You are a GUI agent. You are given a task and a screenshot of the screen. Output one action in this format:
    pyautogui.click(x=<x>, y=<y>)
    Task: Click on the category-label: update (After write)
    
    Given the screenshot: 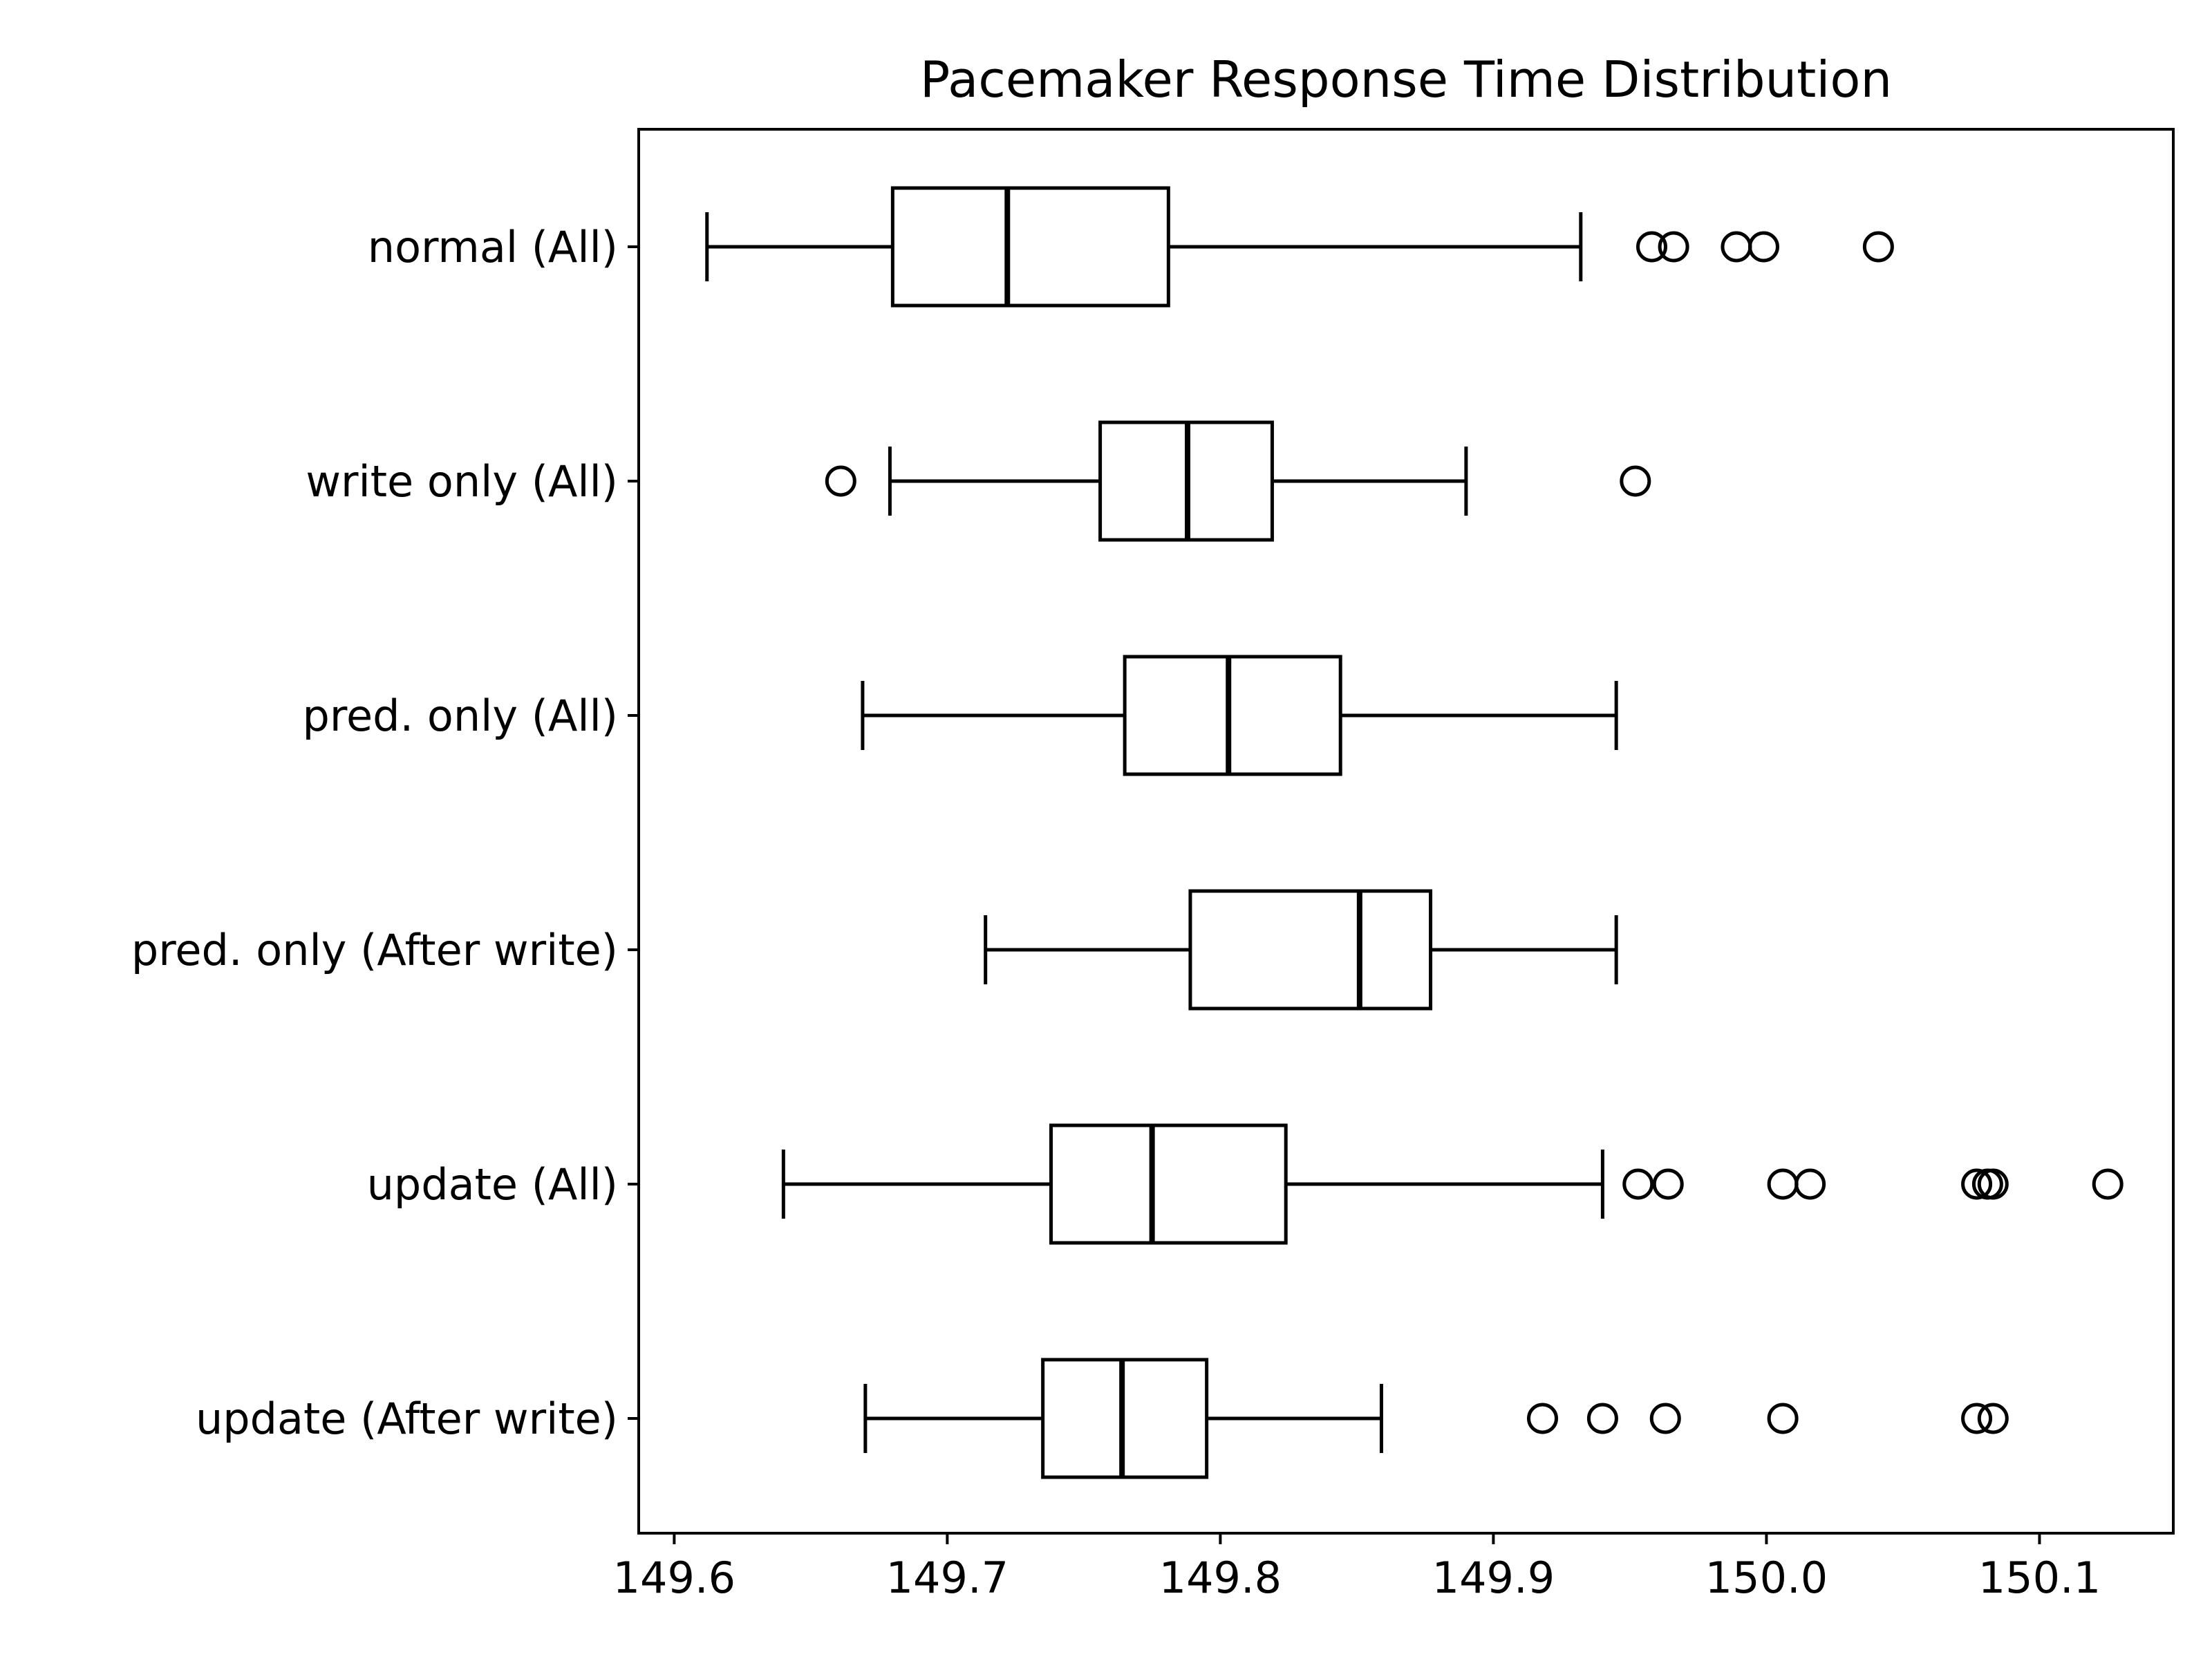 What is the action you would take?
    pyautogui.click(x=407, y=1419)
    